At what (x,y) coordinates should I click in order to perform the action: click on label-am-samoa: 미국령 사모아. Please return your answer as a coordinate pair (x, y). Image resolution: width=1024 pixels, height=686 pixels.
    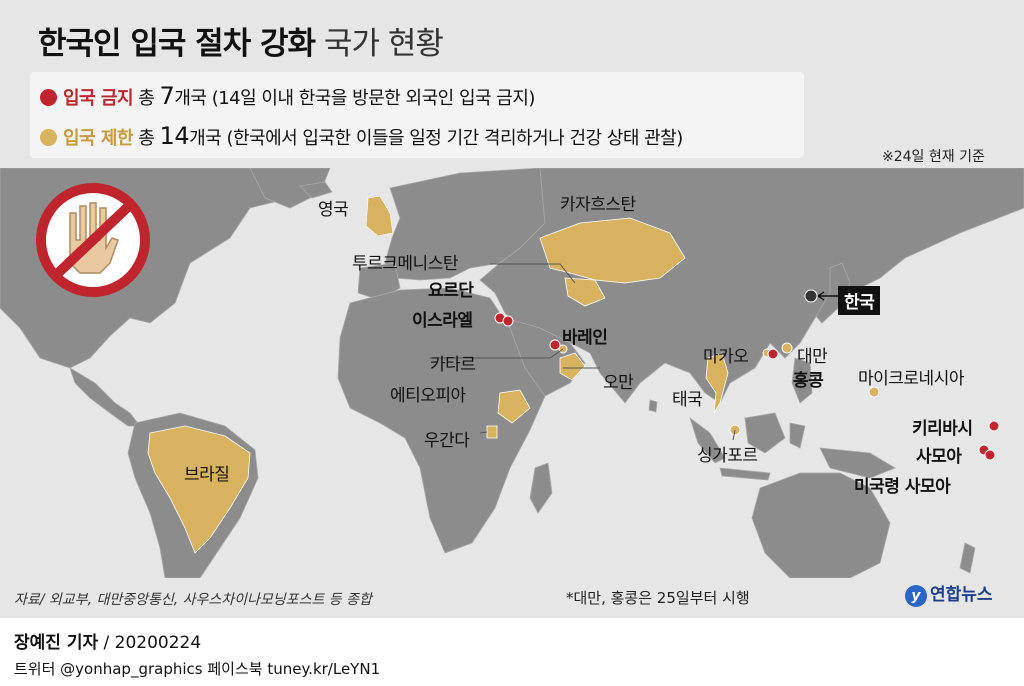
    Looking at the image, I should click on (902, 487).